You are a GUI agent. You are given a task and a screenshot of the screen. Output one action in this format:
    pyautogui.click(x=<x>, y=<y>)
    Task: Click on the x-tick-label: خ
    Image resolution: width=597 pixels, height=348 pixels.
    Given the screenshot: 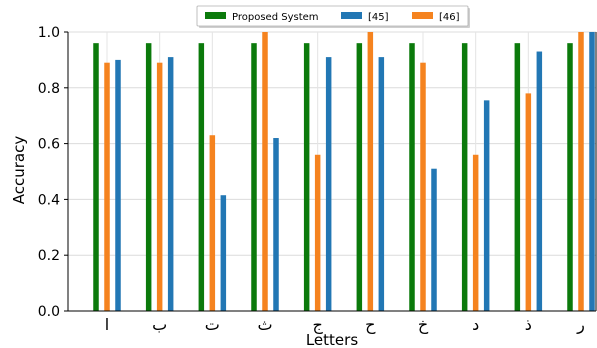 What is the action you would take?
    pyautogui.click(x=423, y=325)
    